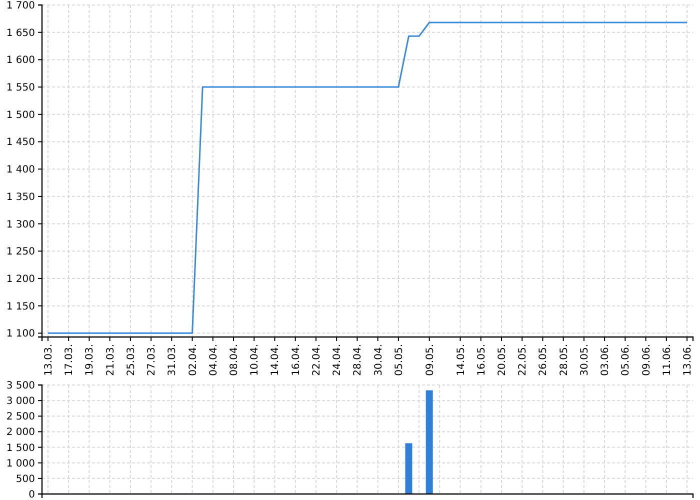 The width and height of the screenshot is (700, 500). Describe the element at coordinates (399, 360) in the screenshot. I see `x-tick-label: 05.05.` at that location.